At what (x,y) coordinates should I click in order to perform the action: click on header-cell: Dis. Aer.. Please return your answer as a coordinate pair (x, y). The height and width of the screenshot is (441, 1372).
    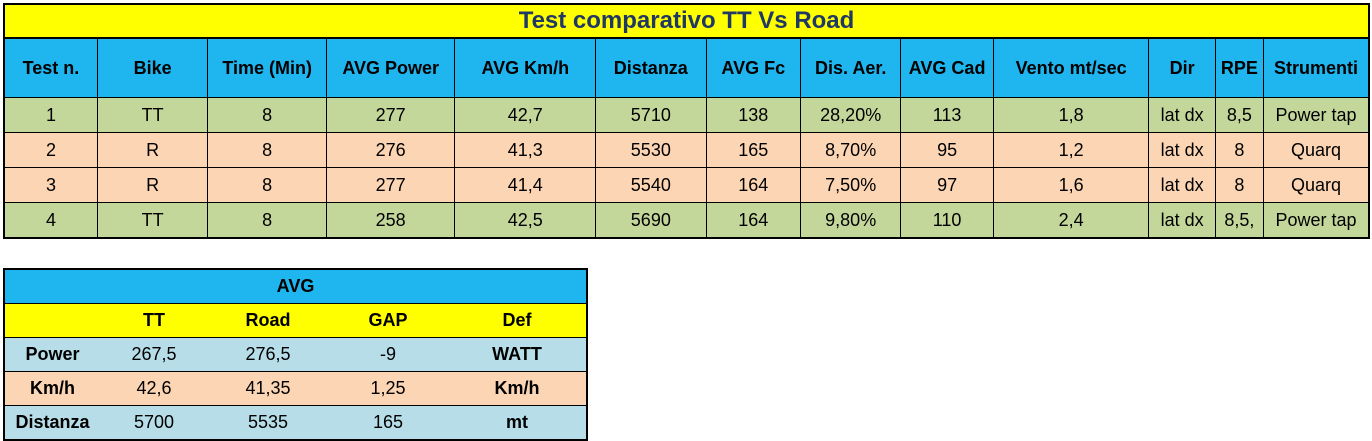
    Looking at the image, I should click on (850, 68).